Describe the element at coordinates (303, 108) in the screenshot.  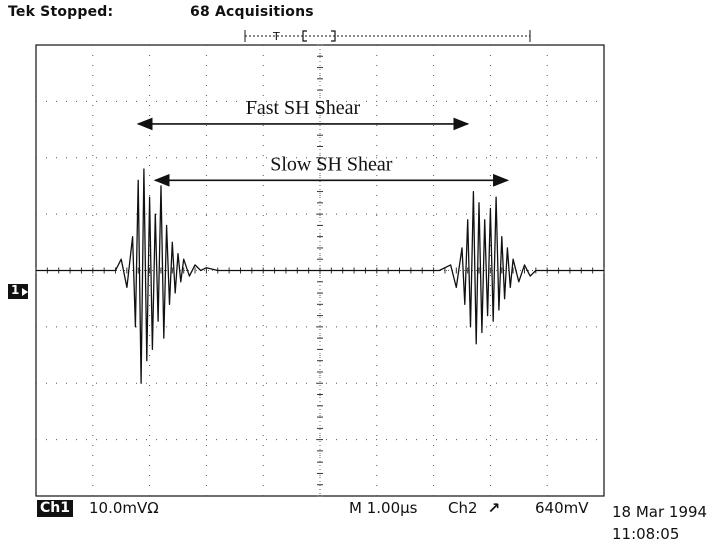
I see `annotation-label-1: Fast SH Shear` at that location.